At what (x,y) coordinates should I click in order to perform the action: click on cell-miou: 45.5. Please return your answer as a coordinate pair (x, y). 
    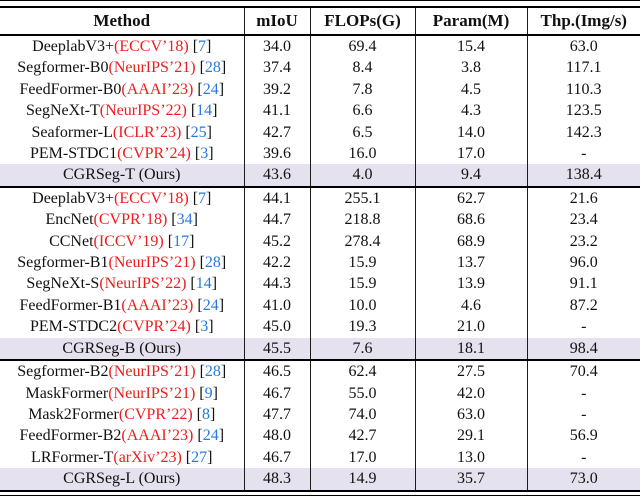
    Looking at the image, I should click on (276, 349).